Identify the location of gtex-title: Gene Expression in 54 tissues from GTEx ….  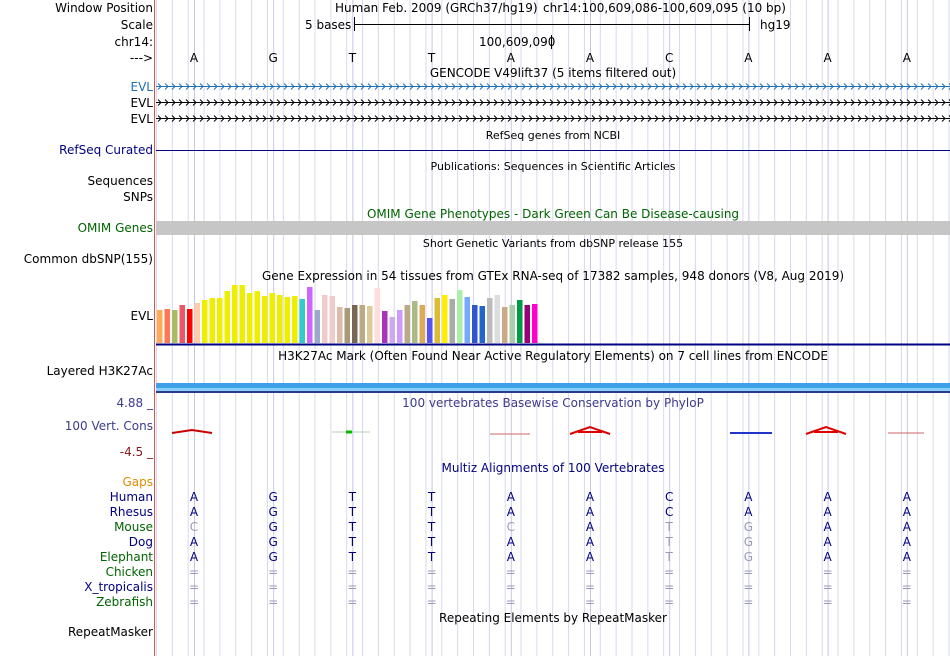
(553, 276).